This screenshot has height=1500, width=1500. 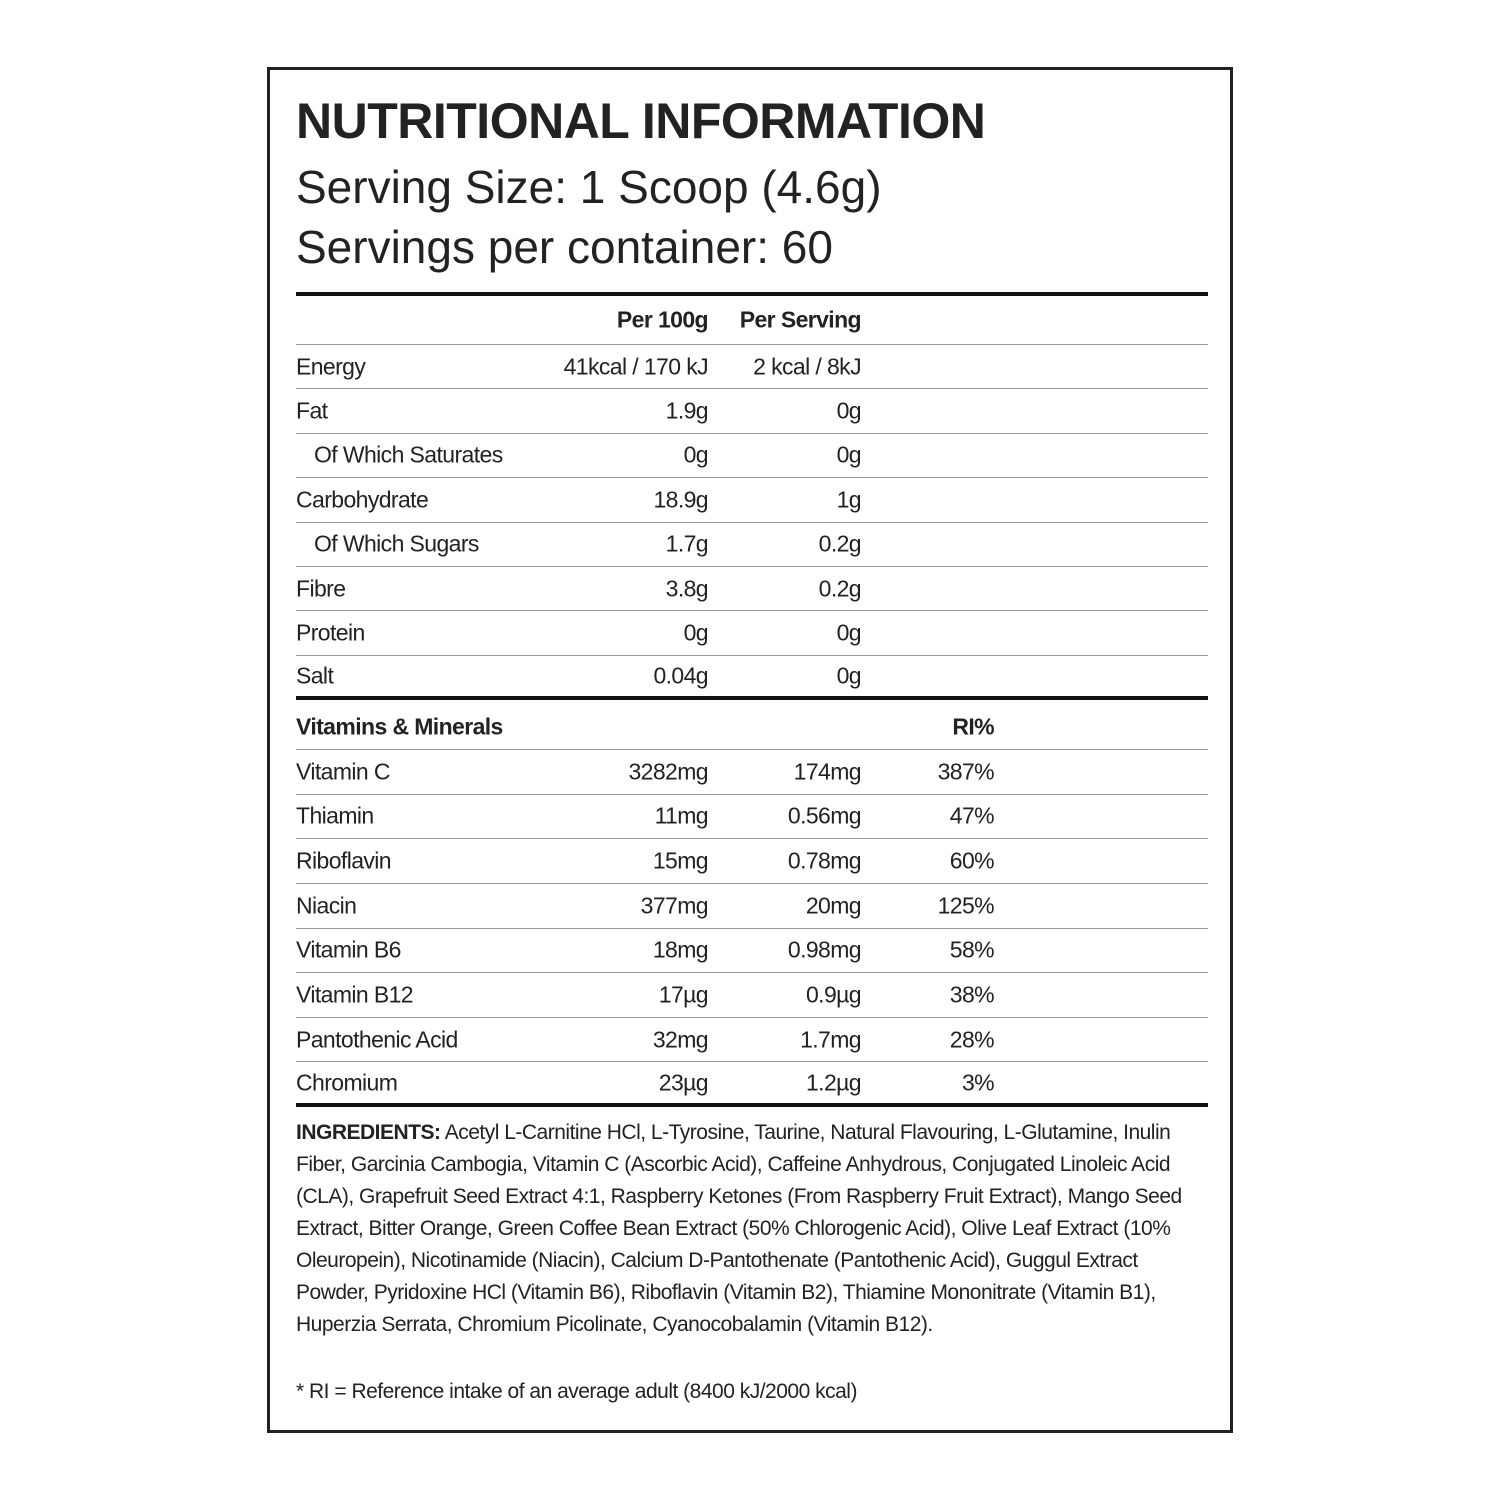 I want to click on vitamin-name: Pantothenic Acid, so click(x=377, y=1039).